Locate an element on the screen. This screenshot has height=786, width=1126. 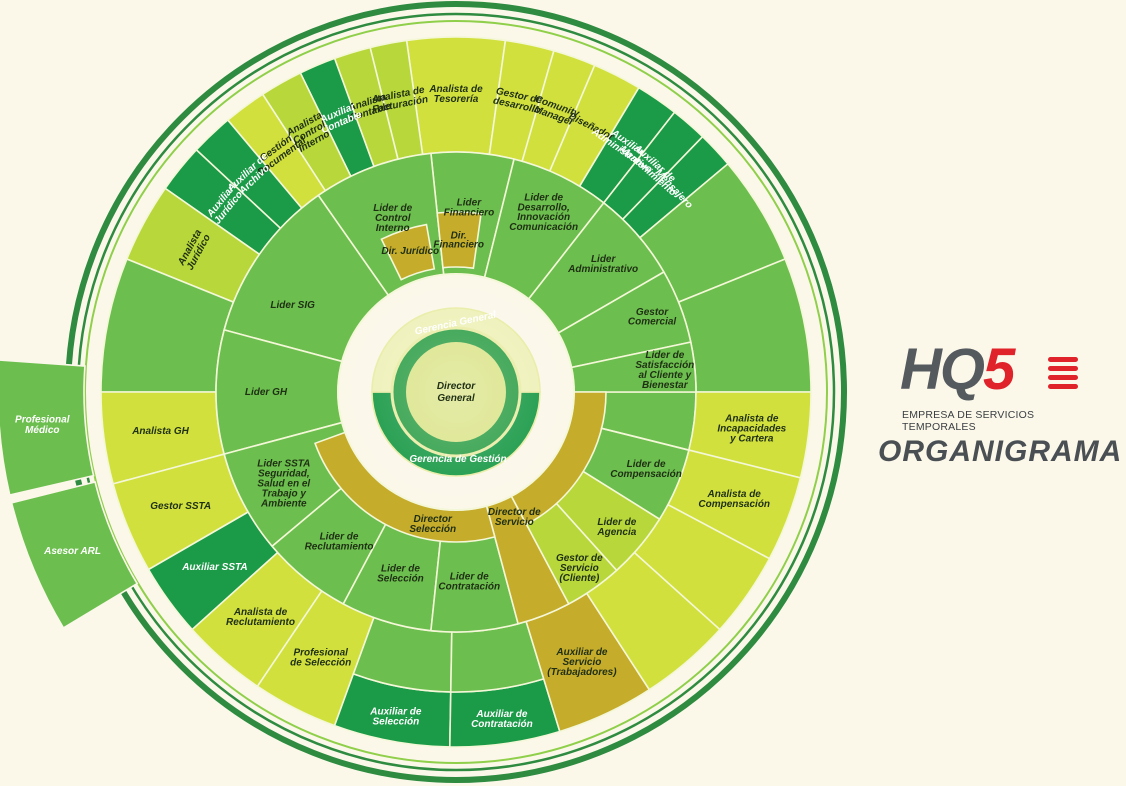
analista-tesoreria-label: Analista de Tesorería is located at coordinates (455, 94).